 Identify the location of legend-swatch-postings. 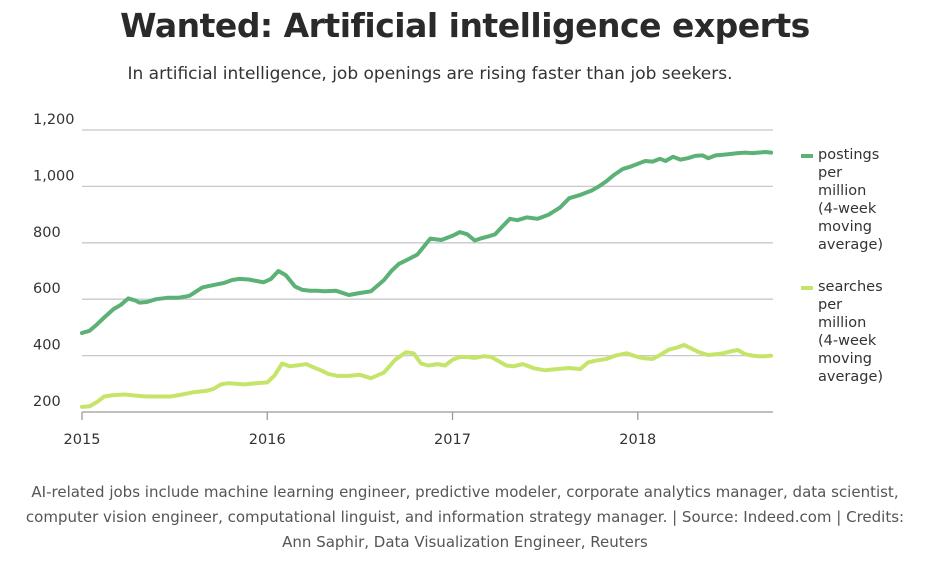
(807, 156).